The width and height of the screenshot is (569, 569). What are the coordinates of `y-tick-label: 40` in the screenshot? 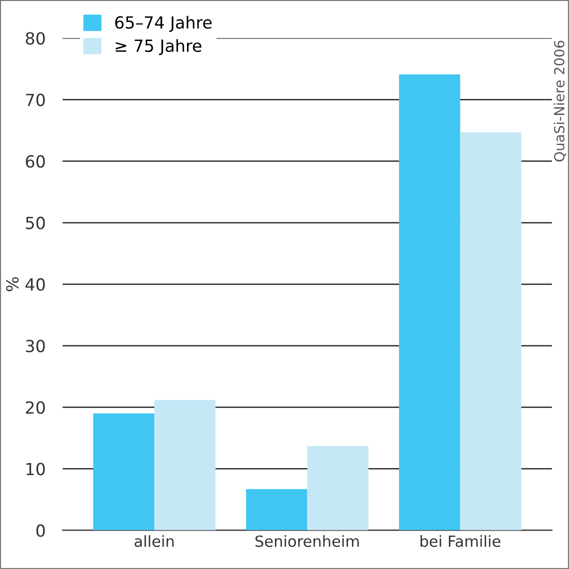 It's located at (35, 284).